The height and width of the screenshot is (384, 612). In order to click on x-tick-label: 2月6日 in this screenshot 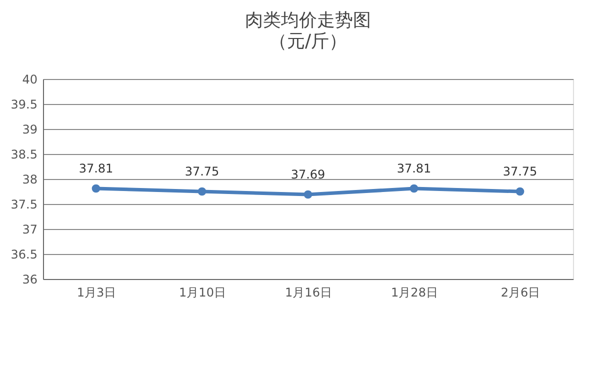, I will do `click(520, 293)`.